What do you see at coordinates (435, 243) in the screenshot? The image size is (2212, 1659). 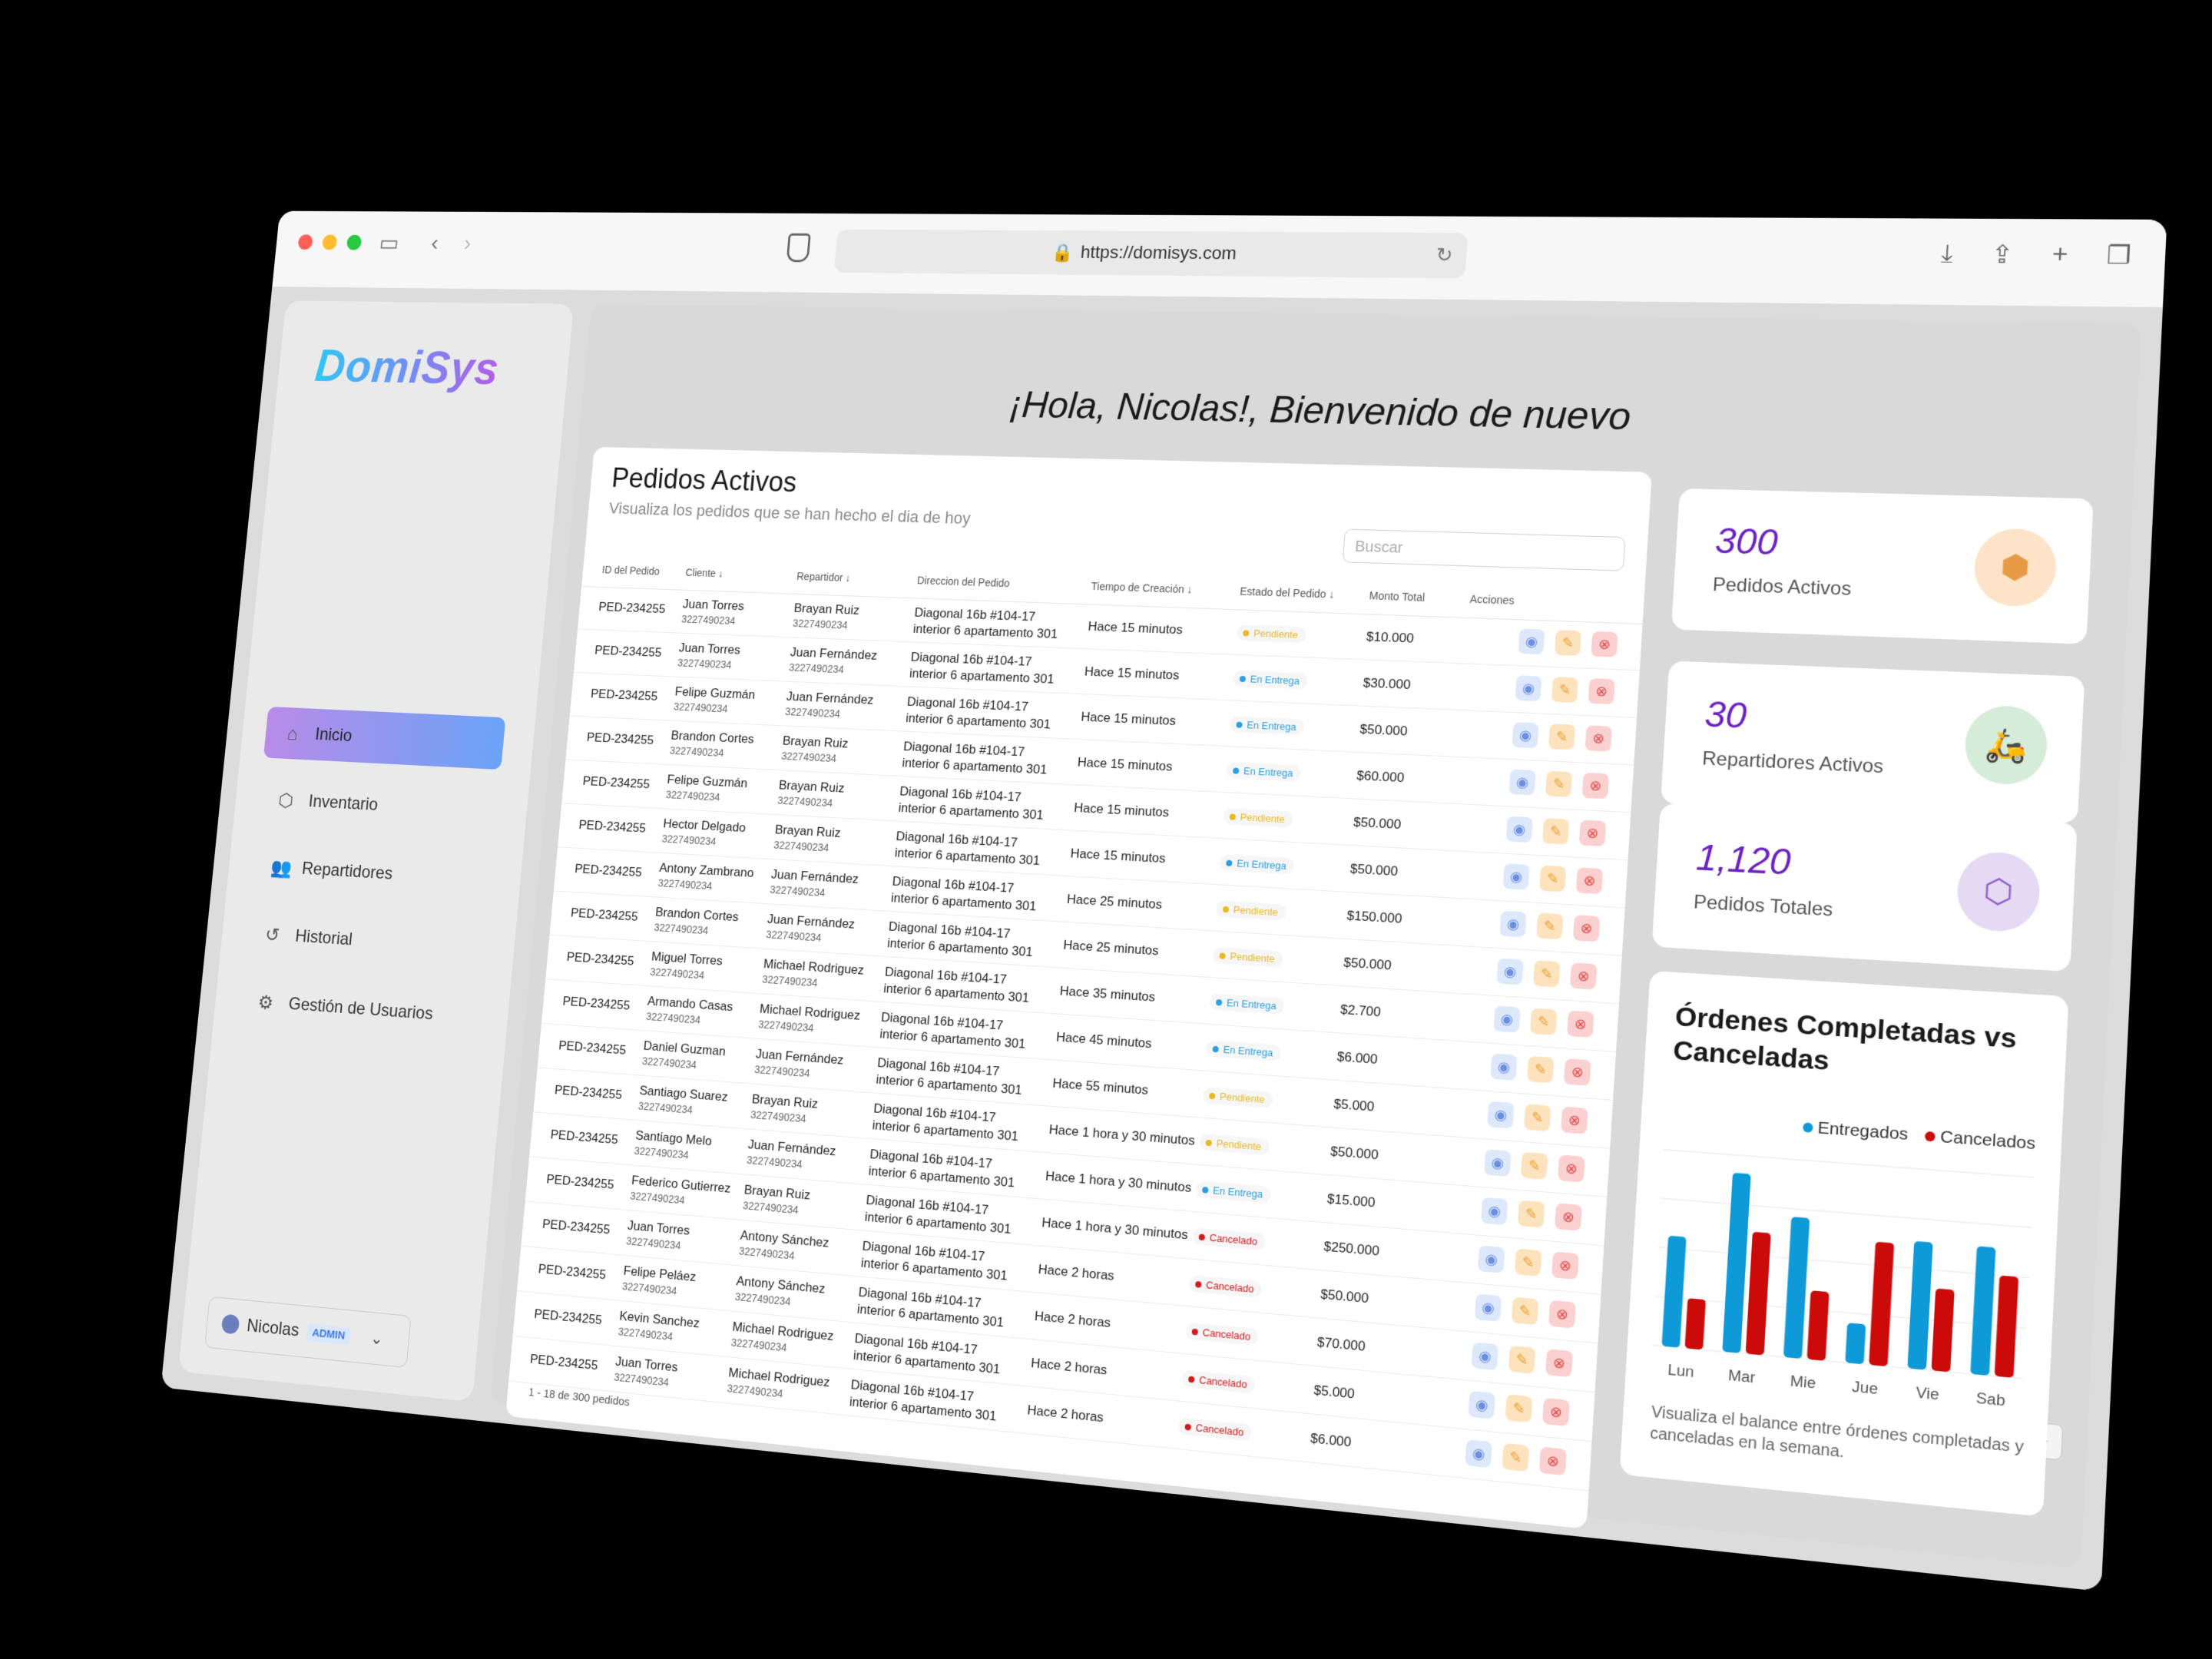 I see `back-icon: ‹` at bounding box center [435, 243].